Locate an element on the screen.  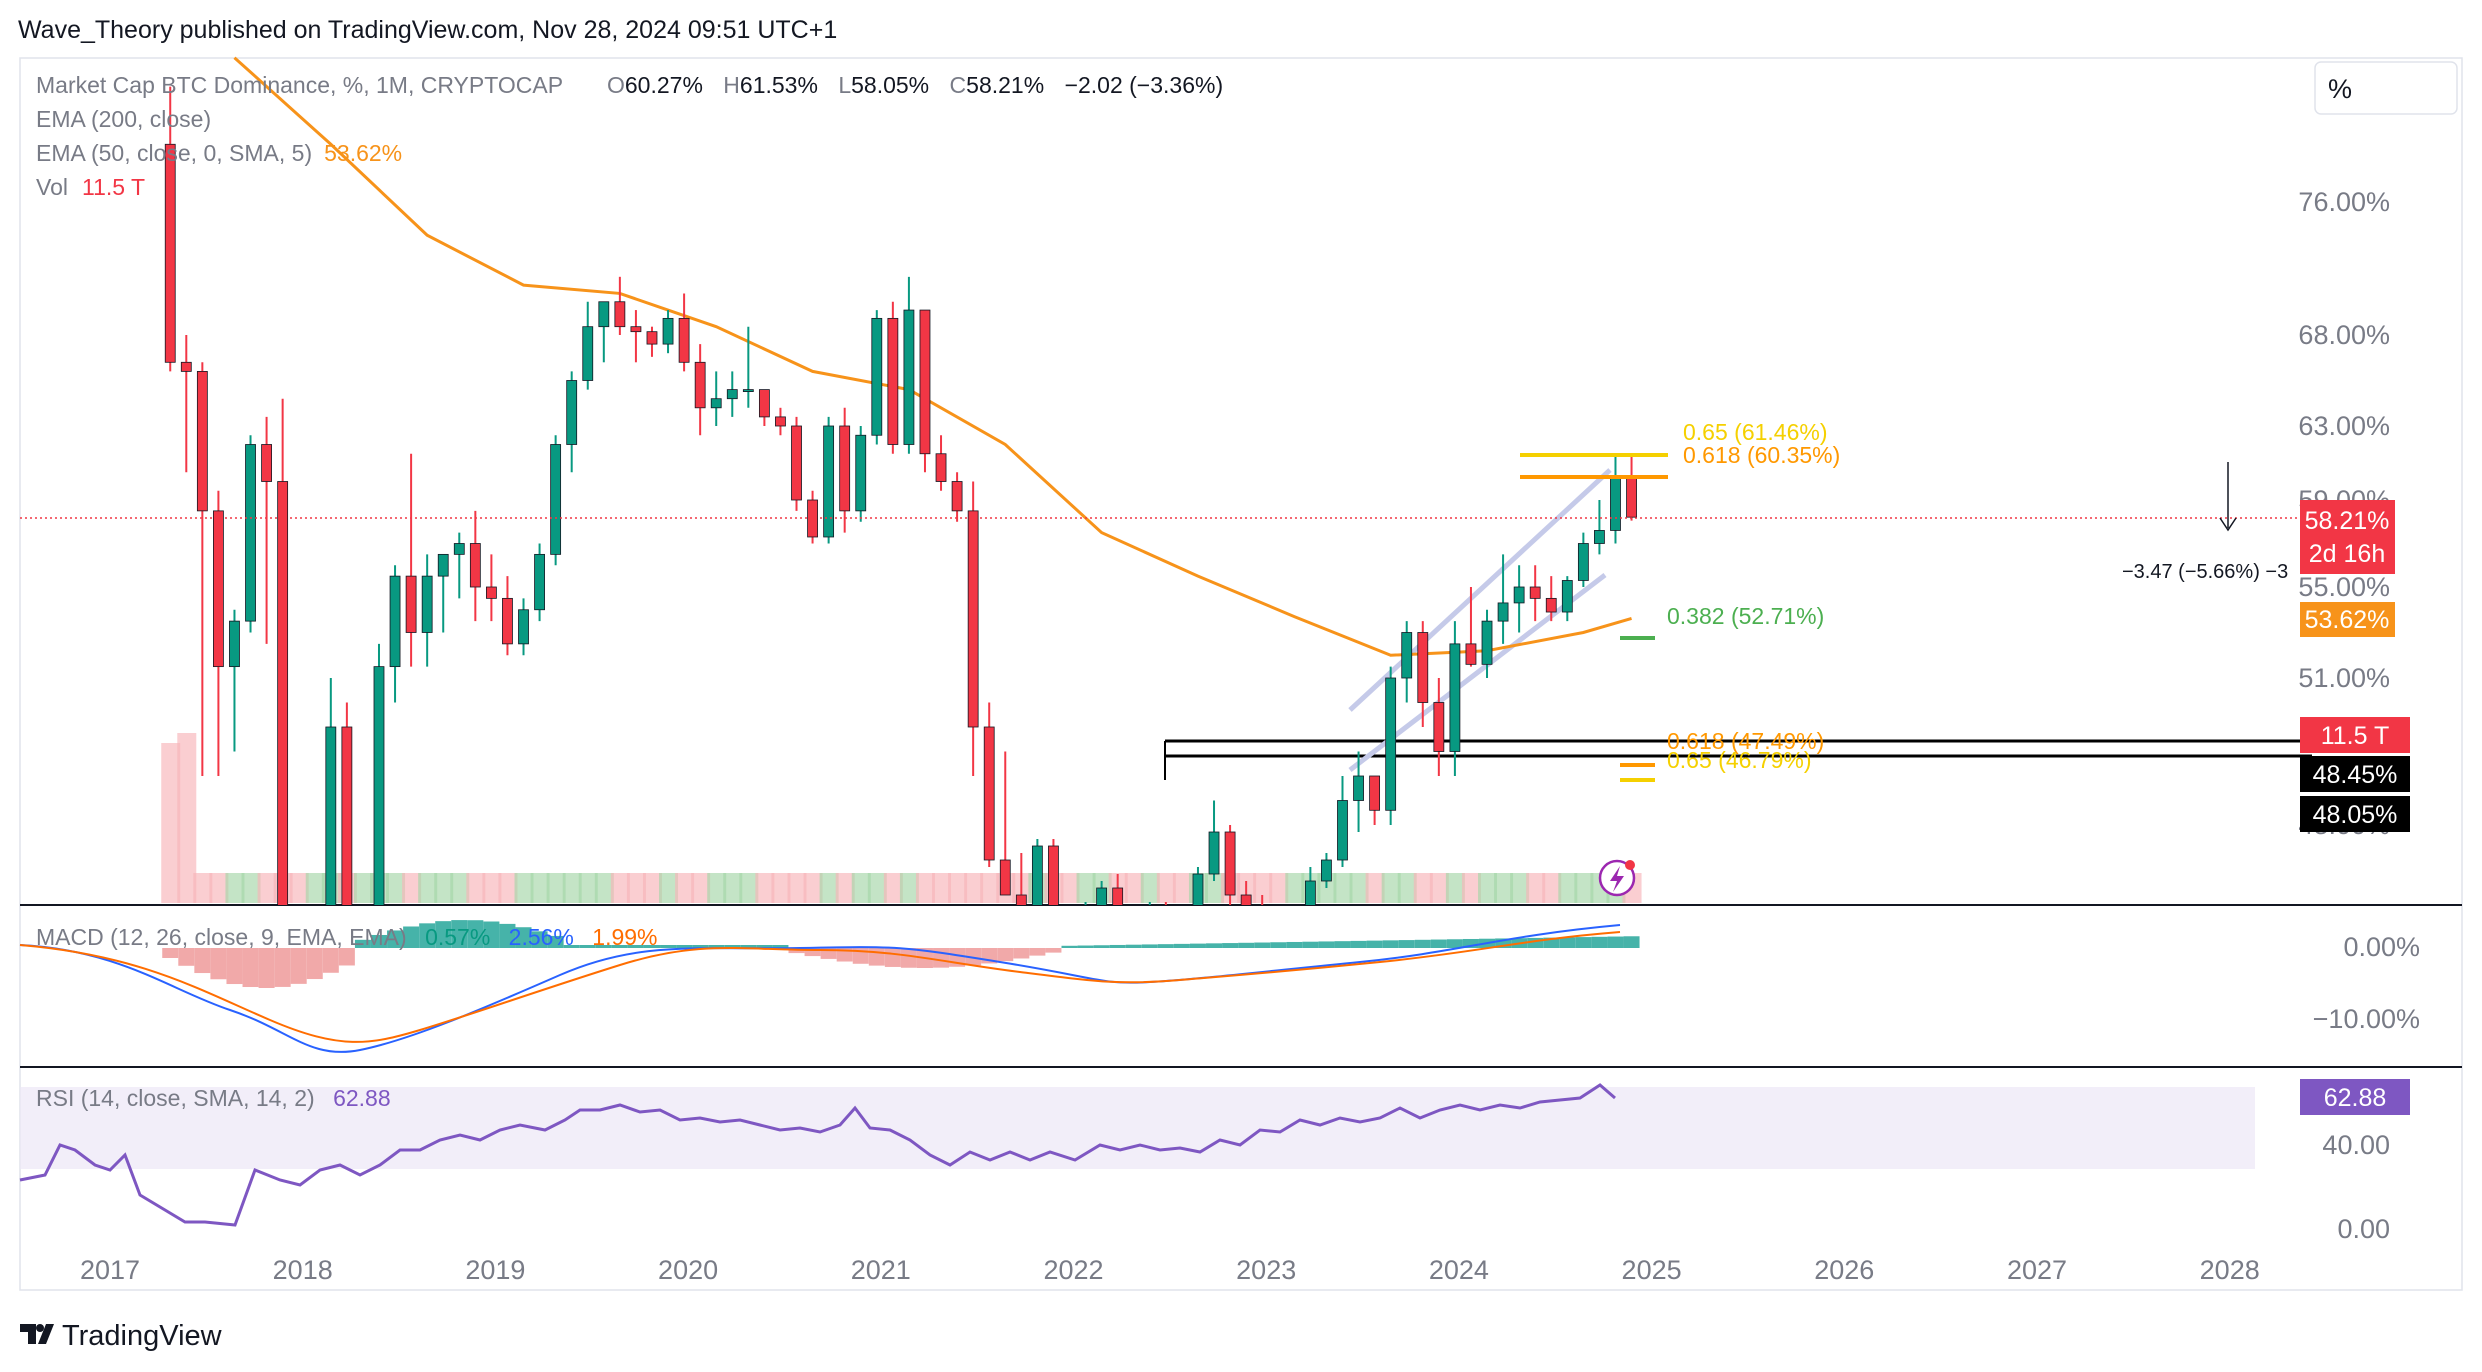
percent-scale-button: % is located at coordinates (2386, 88).